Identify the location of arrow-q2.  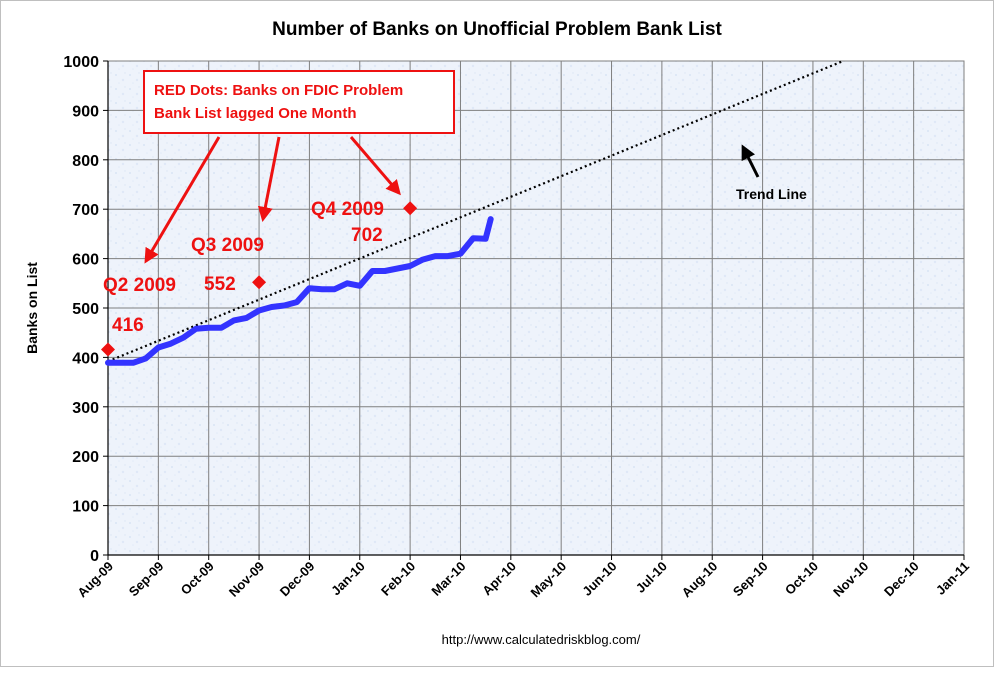
(182, 200).